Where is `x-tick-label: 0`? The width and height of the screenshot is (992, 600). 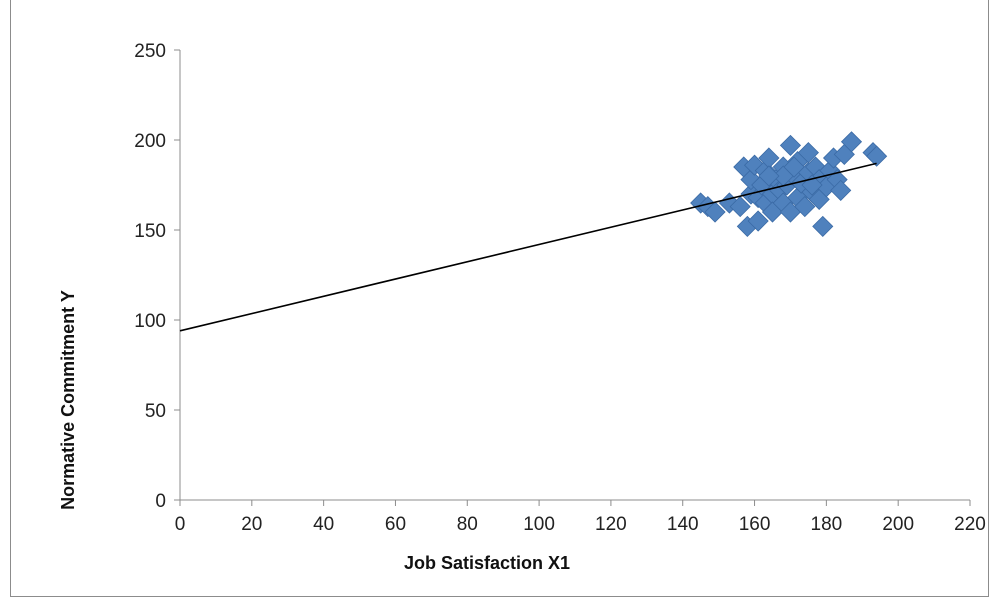
x-tick-label: 0 is located at coordinates (180, 524).